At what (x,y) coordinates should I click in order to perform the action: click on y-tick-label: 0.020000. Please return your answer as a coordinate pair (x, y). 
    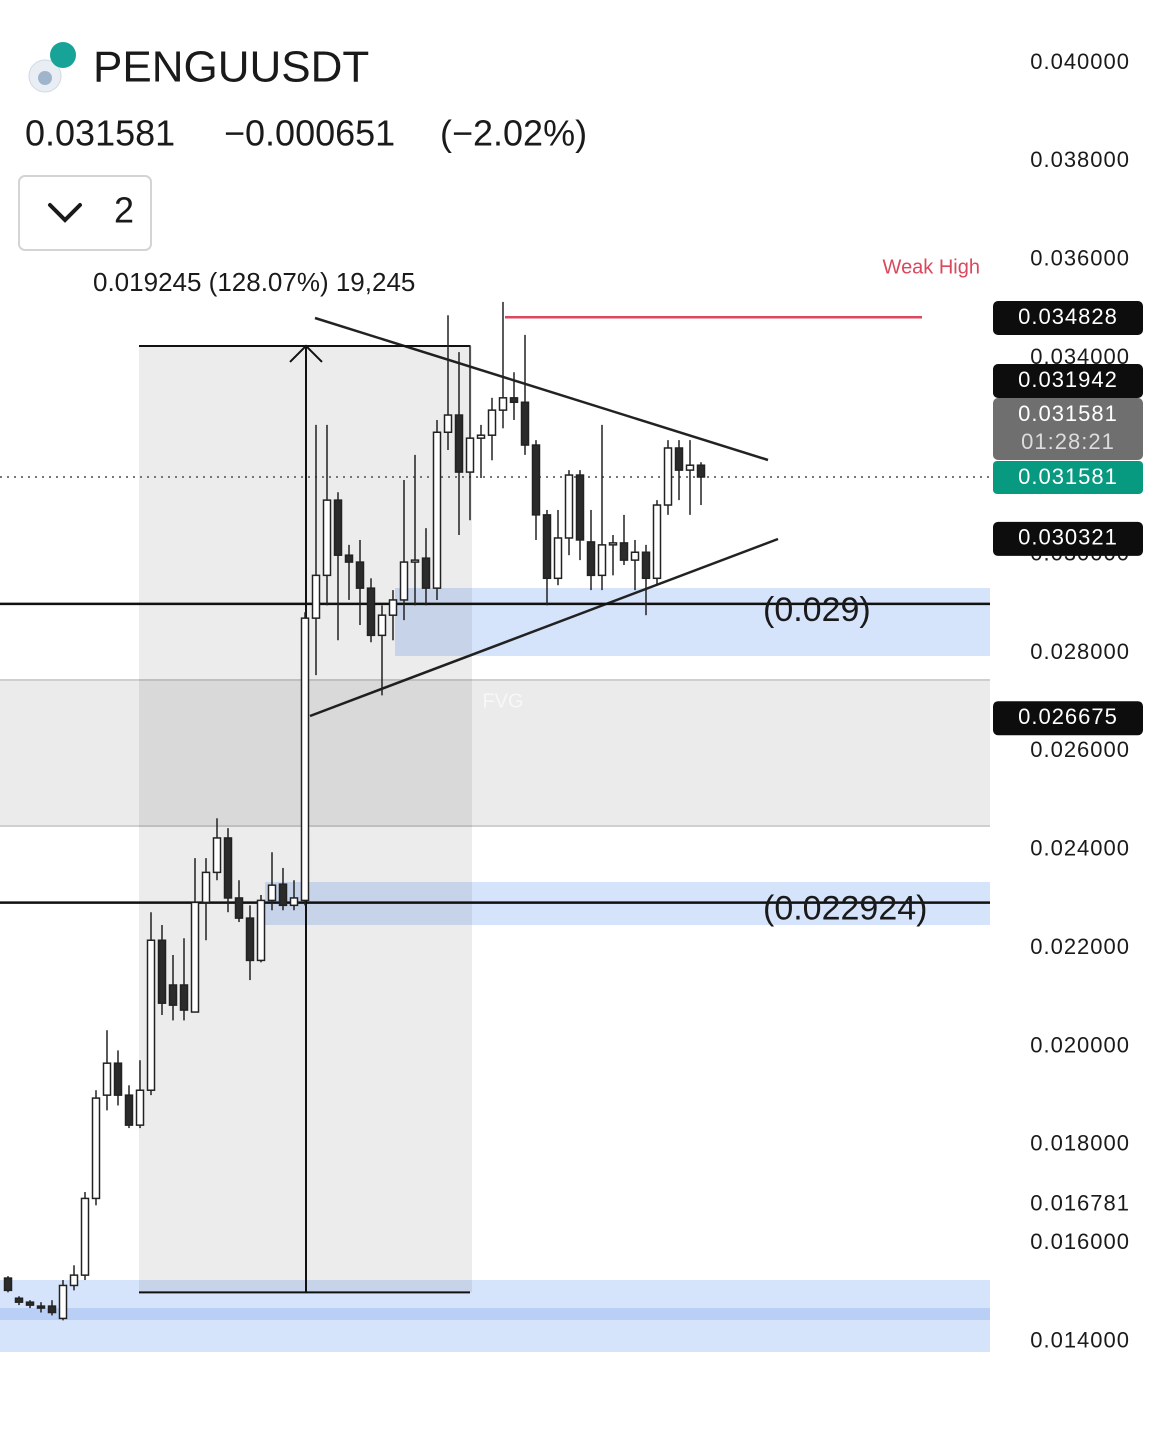
    Looking at the image, I should click on (1080, 1044).